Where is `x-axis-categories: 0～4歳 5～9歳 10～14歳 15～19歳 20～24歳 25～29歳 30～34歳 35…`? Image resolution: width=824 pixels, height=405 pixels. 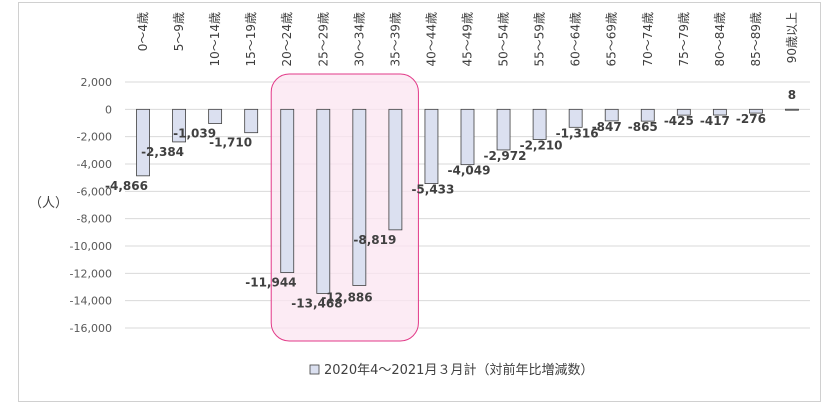
x-axis-categories: 0～4歳 5～9歳 10～14歳 15～19歳 20～24歳 25～29歳 30～34歳 35… is located at coordinates (467, 39).